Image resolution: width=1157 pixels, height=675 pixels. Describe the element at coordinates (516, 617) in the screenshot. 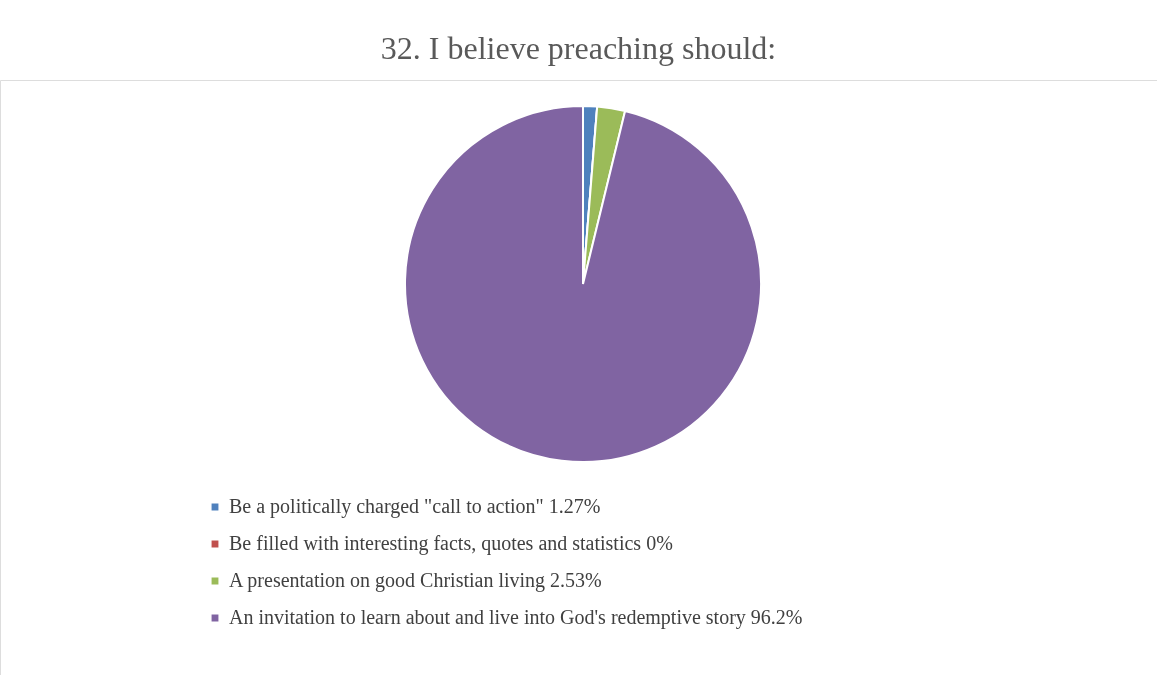

I see `legend-label: An invitation to learn about and live into God's redemptive story 96.2%` at that location.